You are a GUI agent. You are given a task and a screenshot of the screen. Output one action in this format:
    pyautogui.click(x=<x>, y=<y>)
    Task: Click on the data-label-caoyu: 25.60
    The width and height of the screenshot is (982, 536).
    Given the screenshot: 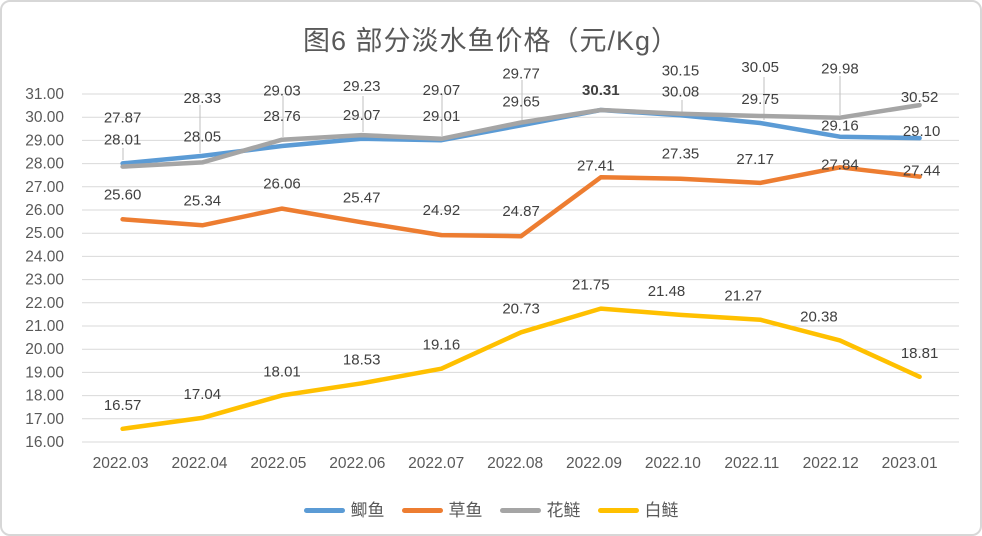 What is the action you would take?
    pyautogui.click(x=123, y=194)
    